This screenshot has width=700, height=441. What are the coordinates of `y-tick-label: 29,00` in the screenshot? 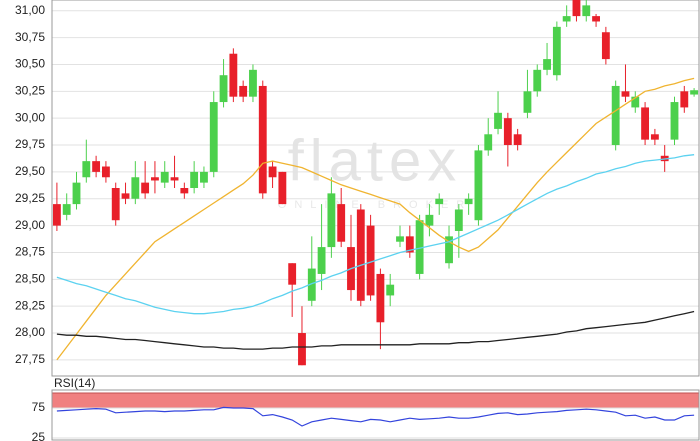 It's located at (30, 225).